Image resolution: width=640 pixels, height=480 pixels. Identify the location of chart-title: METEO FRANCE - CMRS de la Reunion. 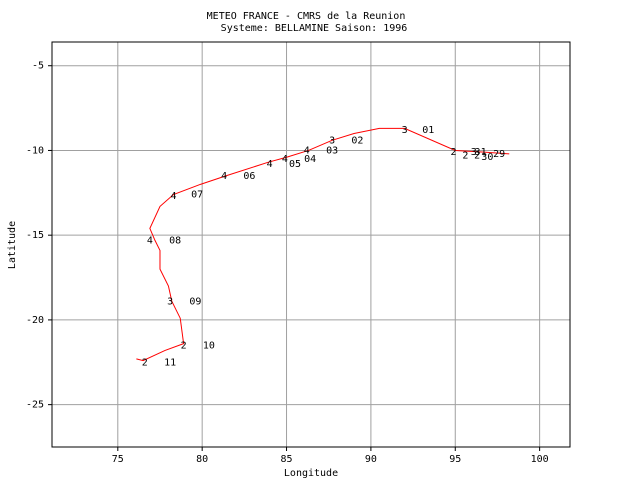
(306, 16).